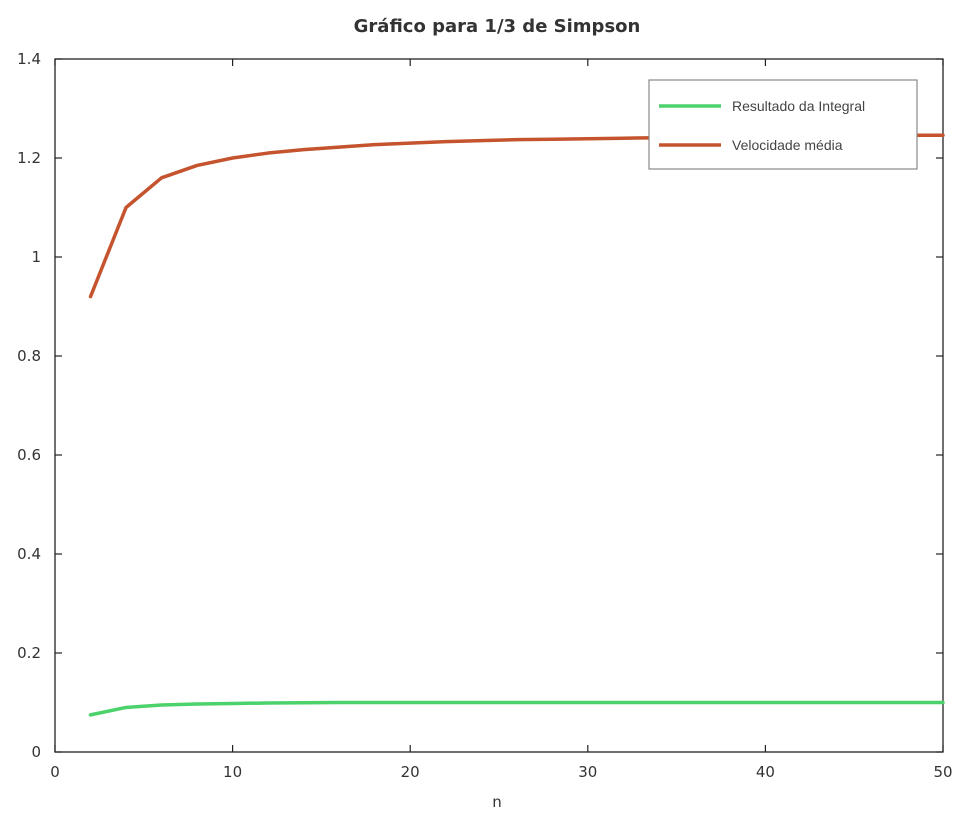 The image size is (974, 813). I want to click on x-tick-label: 10, so click(232, 772).